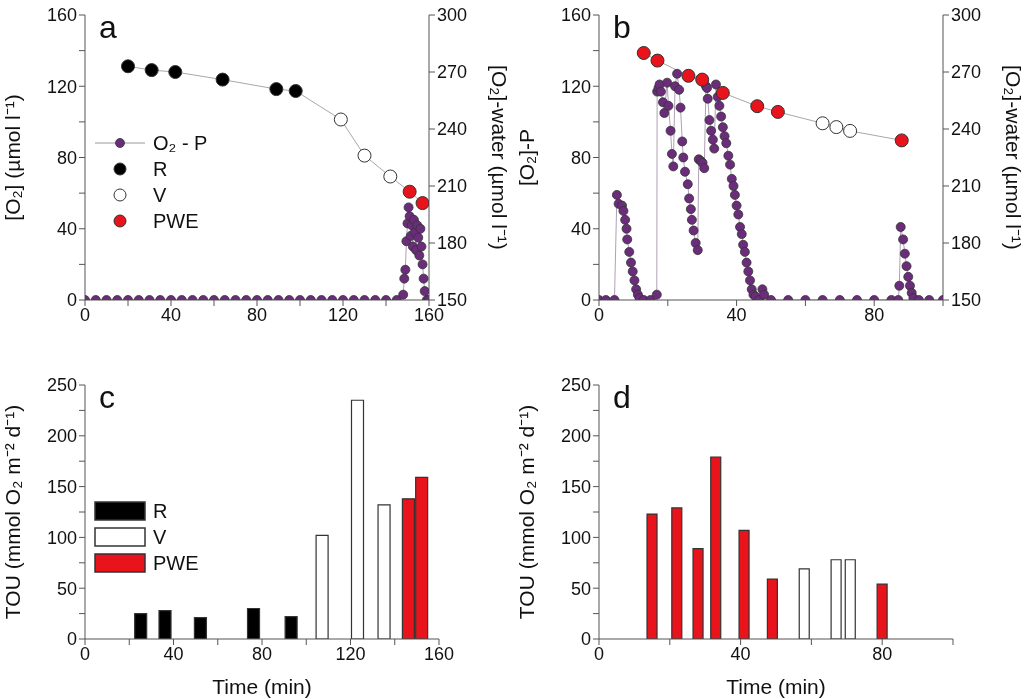 The image size is (1028, 699). What do you see at coordinates (13, 157) in the screenshot?
I see `y-axis-title: [O₂] (µmol l⁻¹)` at bounding box center [13, 157].